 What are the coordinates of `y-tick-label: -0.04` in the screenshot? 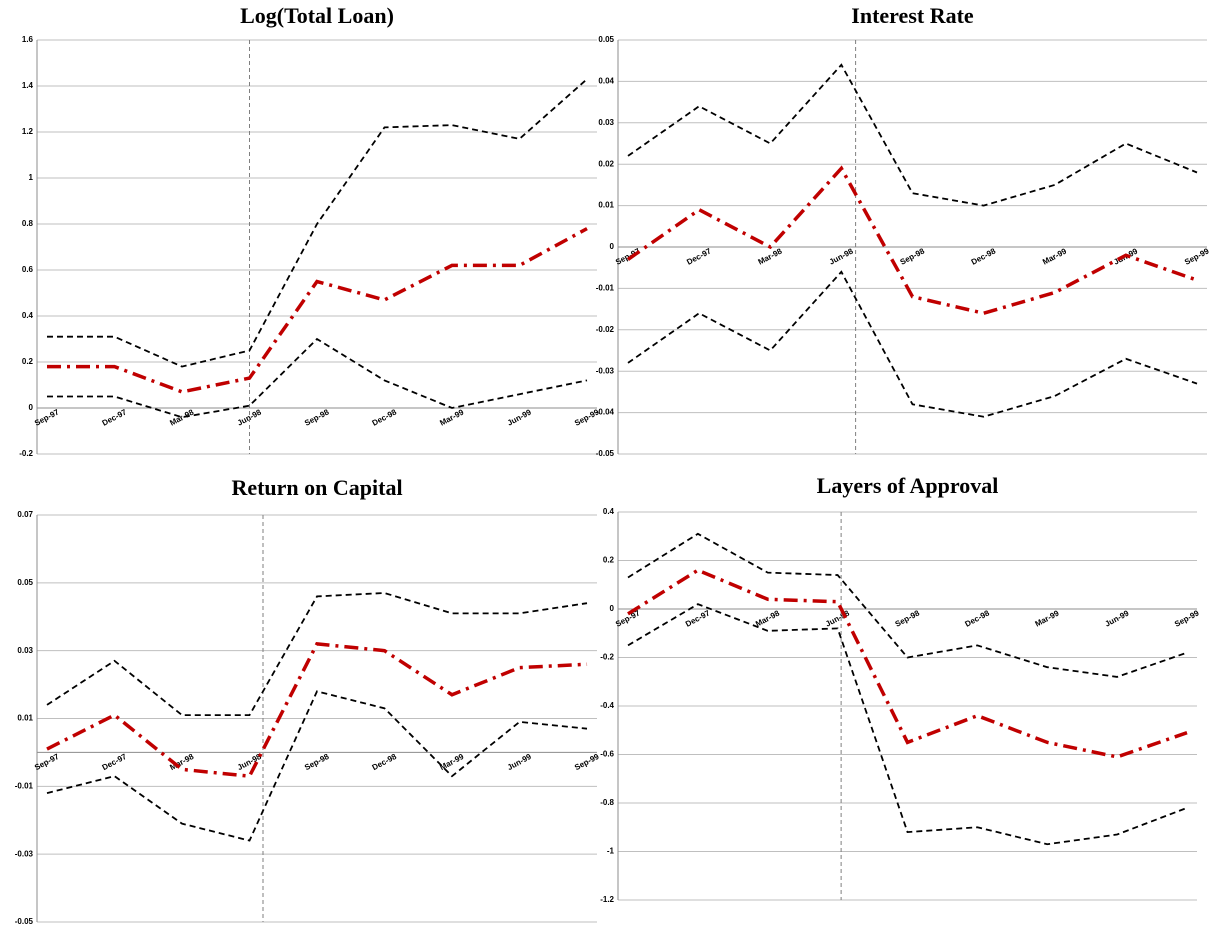 It's located at (605, 412).